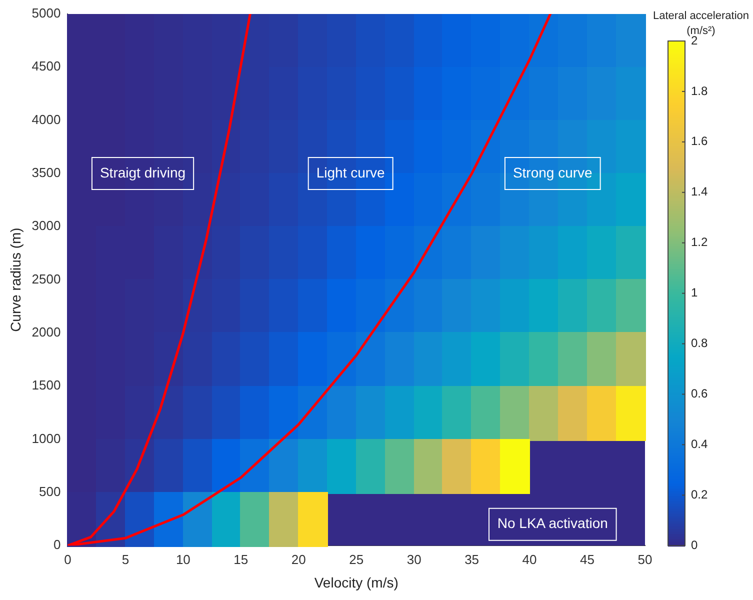 This screenshot has height=600, width=753. Describe the element at coordinates (699, 443) in the screenshot. I see `color-bar-label: 0.4` at that location.